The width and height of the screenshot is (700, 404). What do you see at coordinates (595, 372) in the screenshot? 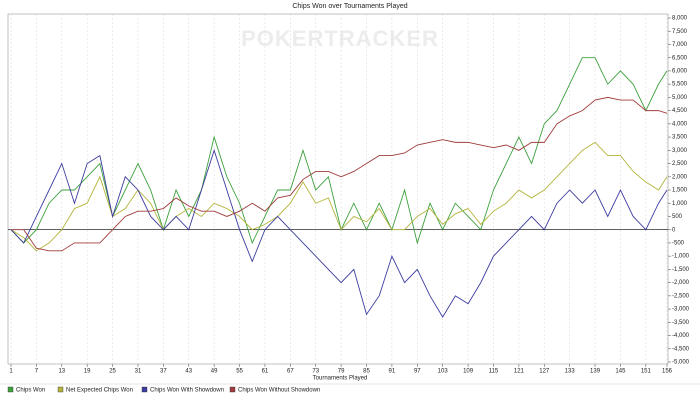
I see `x-tick-label: 139` at bounding box center [595, 372].